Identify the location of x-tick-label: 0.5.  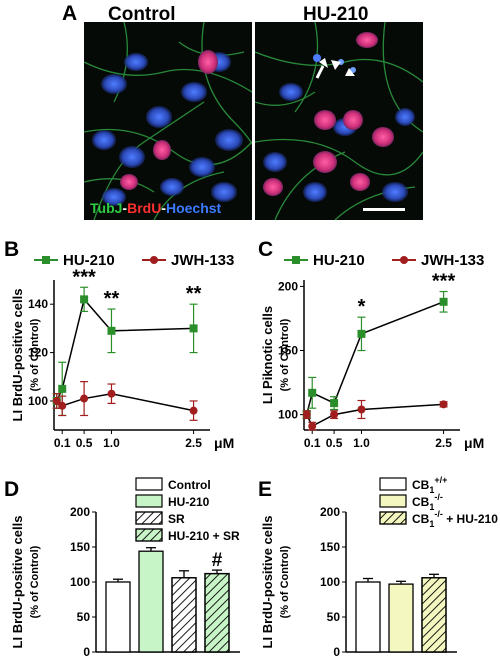
(84, 443).